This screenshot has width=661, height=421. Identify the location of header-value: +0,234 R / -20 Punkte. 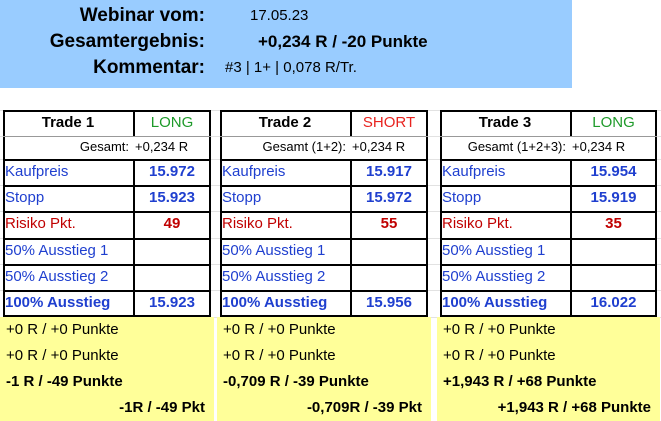
(343, 41).